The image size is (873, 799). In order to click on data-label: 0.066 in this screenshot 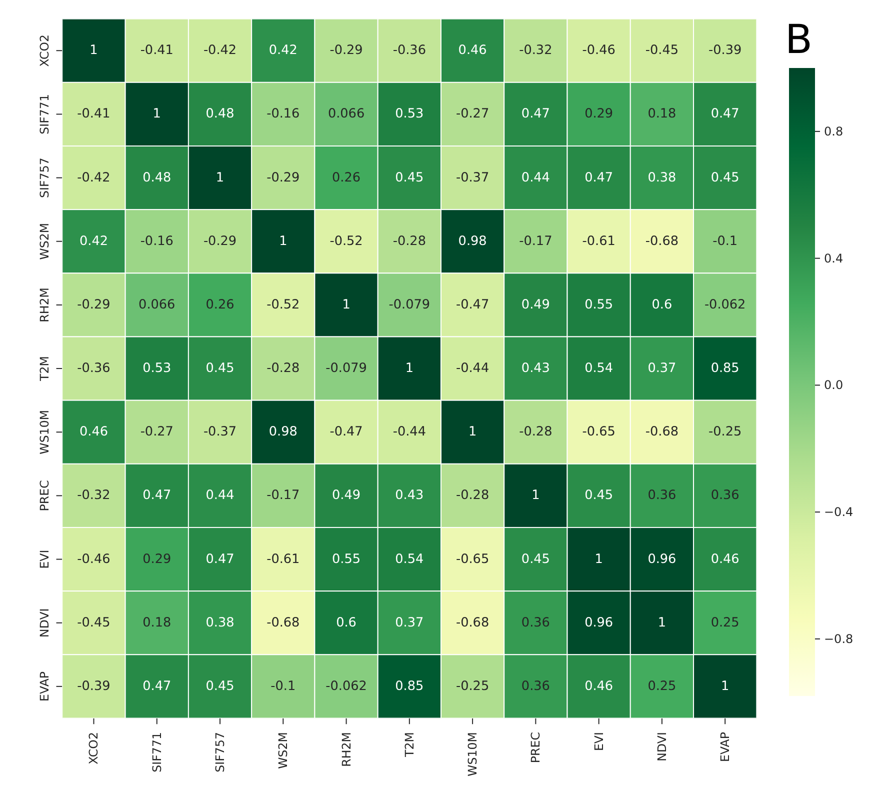, I will do `click(157, 304)`.